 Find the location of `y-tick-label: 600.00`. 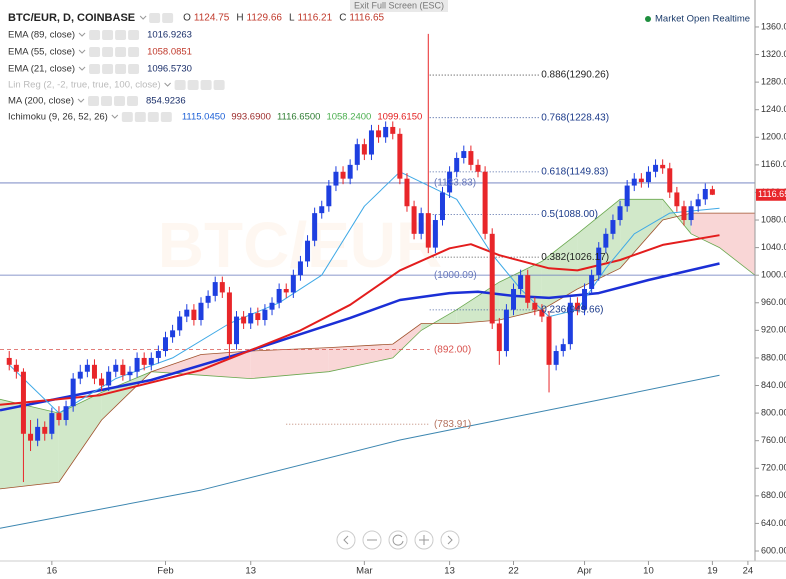

y-tick-label: 600.00 is located at coordinates (773, 550).